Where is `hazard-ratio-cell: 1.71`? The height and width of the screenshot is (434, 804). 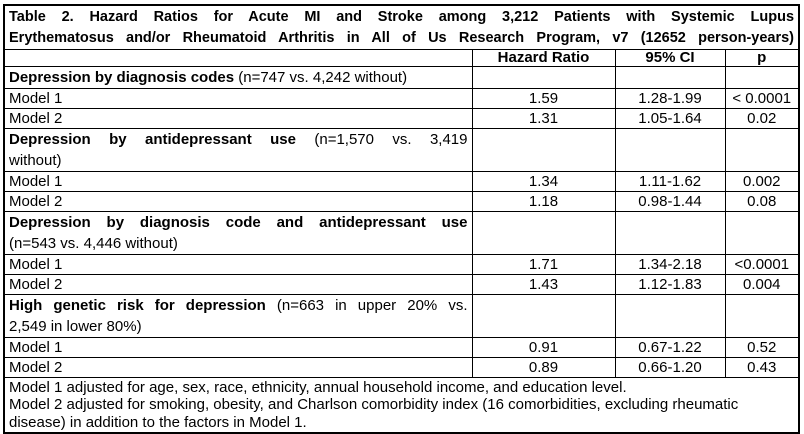 hazard-ratio-cell: 1.71 is located at coordinates (543, 264).